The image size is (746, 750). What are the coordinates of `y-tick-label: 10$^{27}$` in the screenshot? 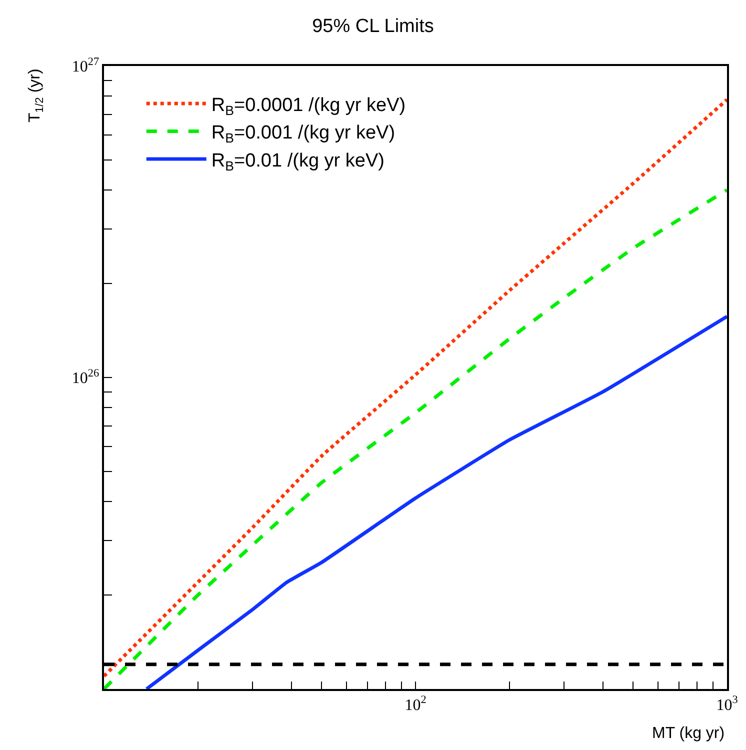 It's located at (86, 66).